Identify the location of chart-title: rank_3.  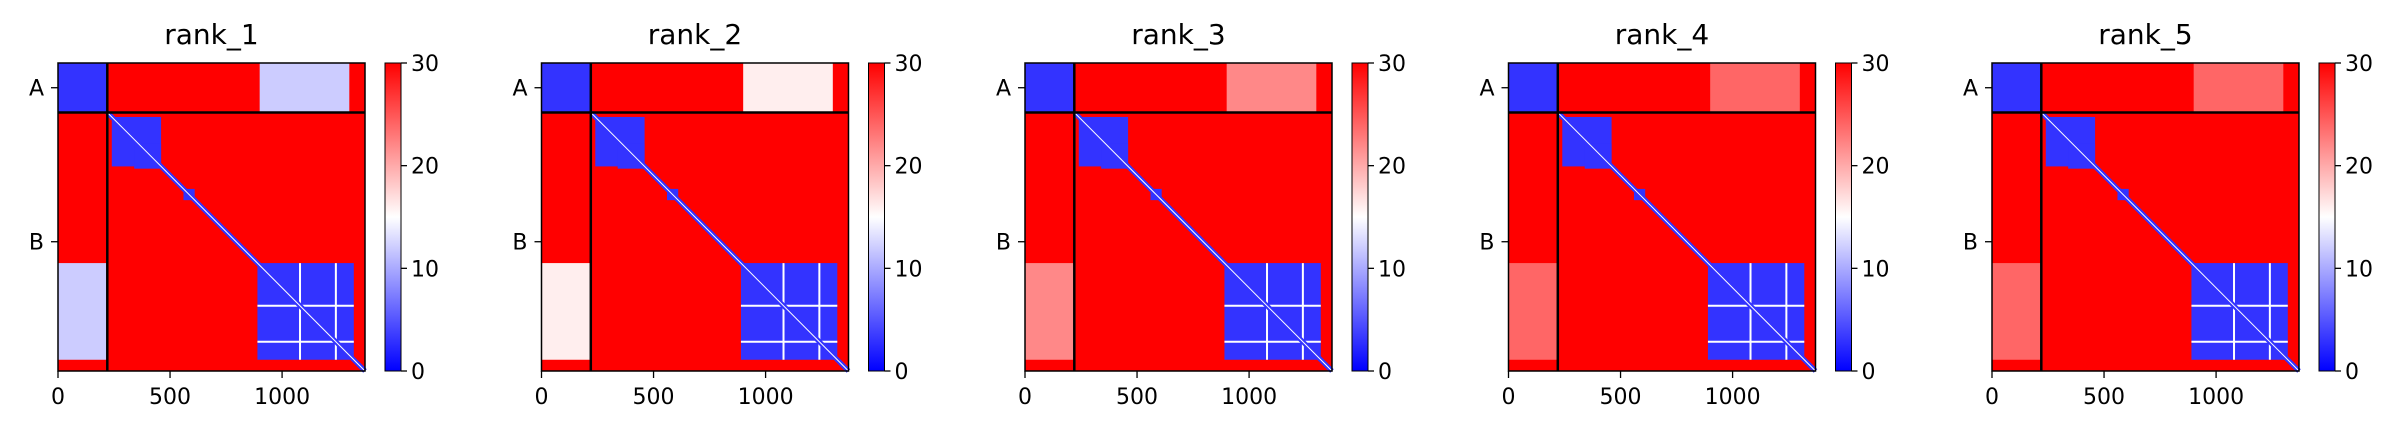
(1178, 34).